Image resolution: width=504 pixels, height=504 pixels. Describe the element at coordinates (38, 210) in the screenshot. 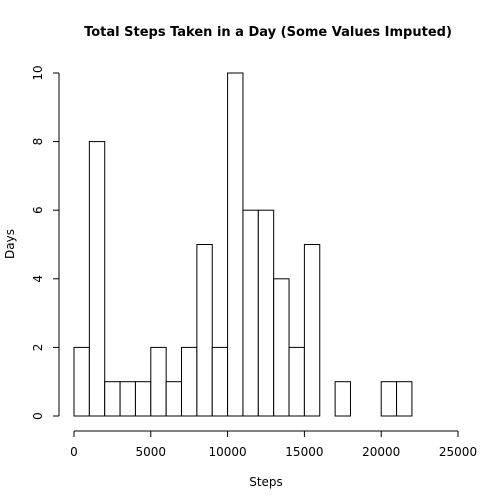

I see `y-tick-label-3: 6` at that location.